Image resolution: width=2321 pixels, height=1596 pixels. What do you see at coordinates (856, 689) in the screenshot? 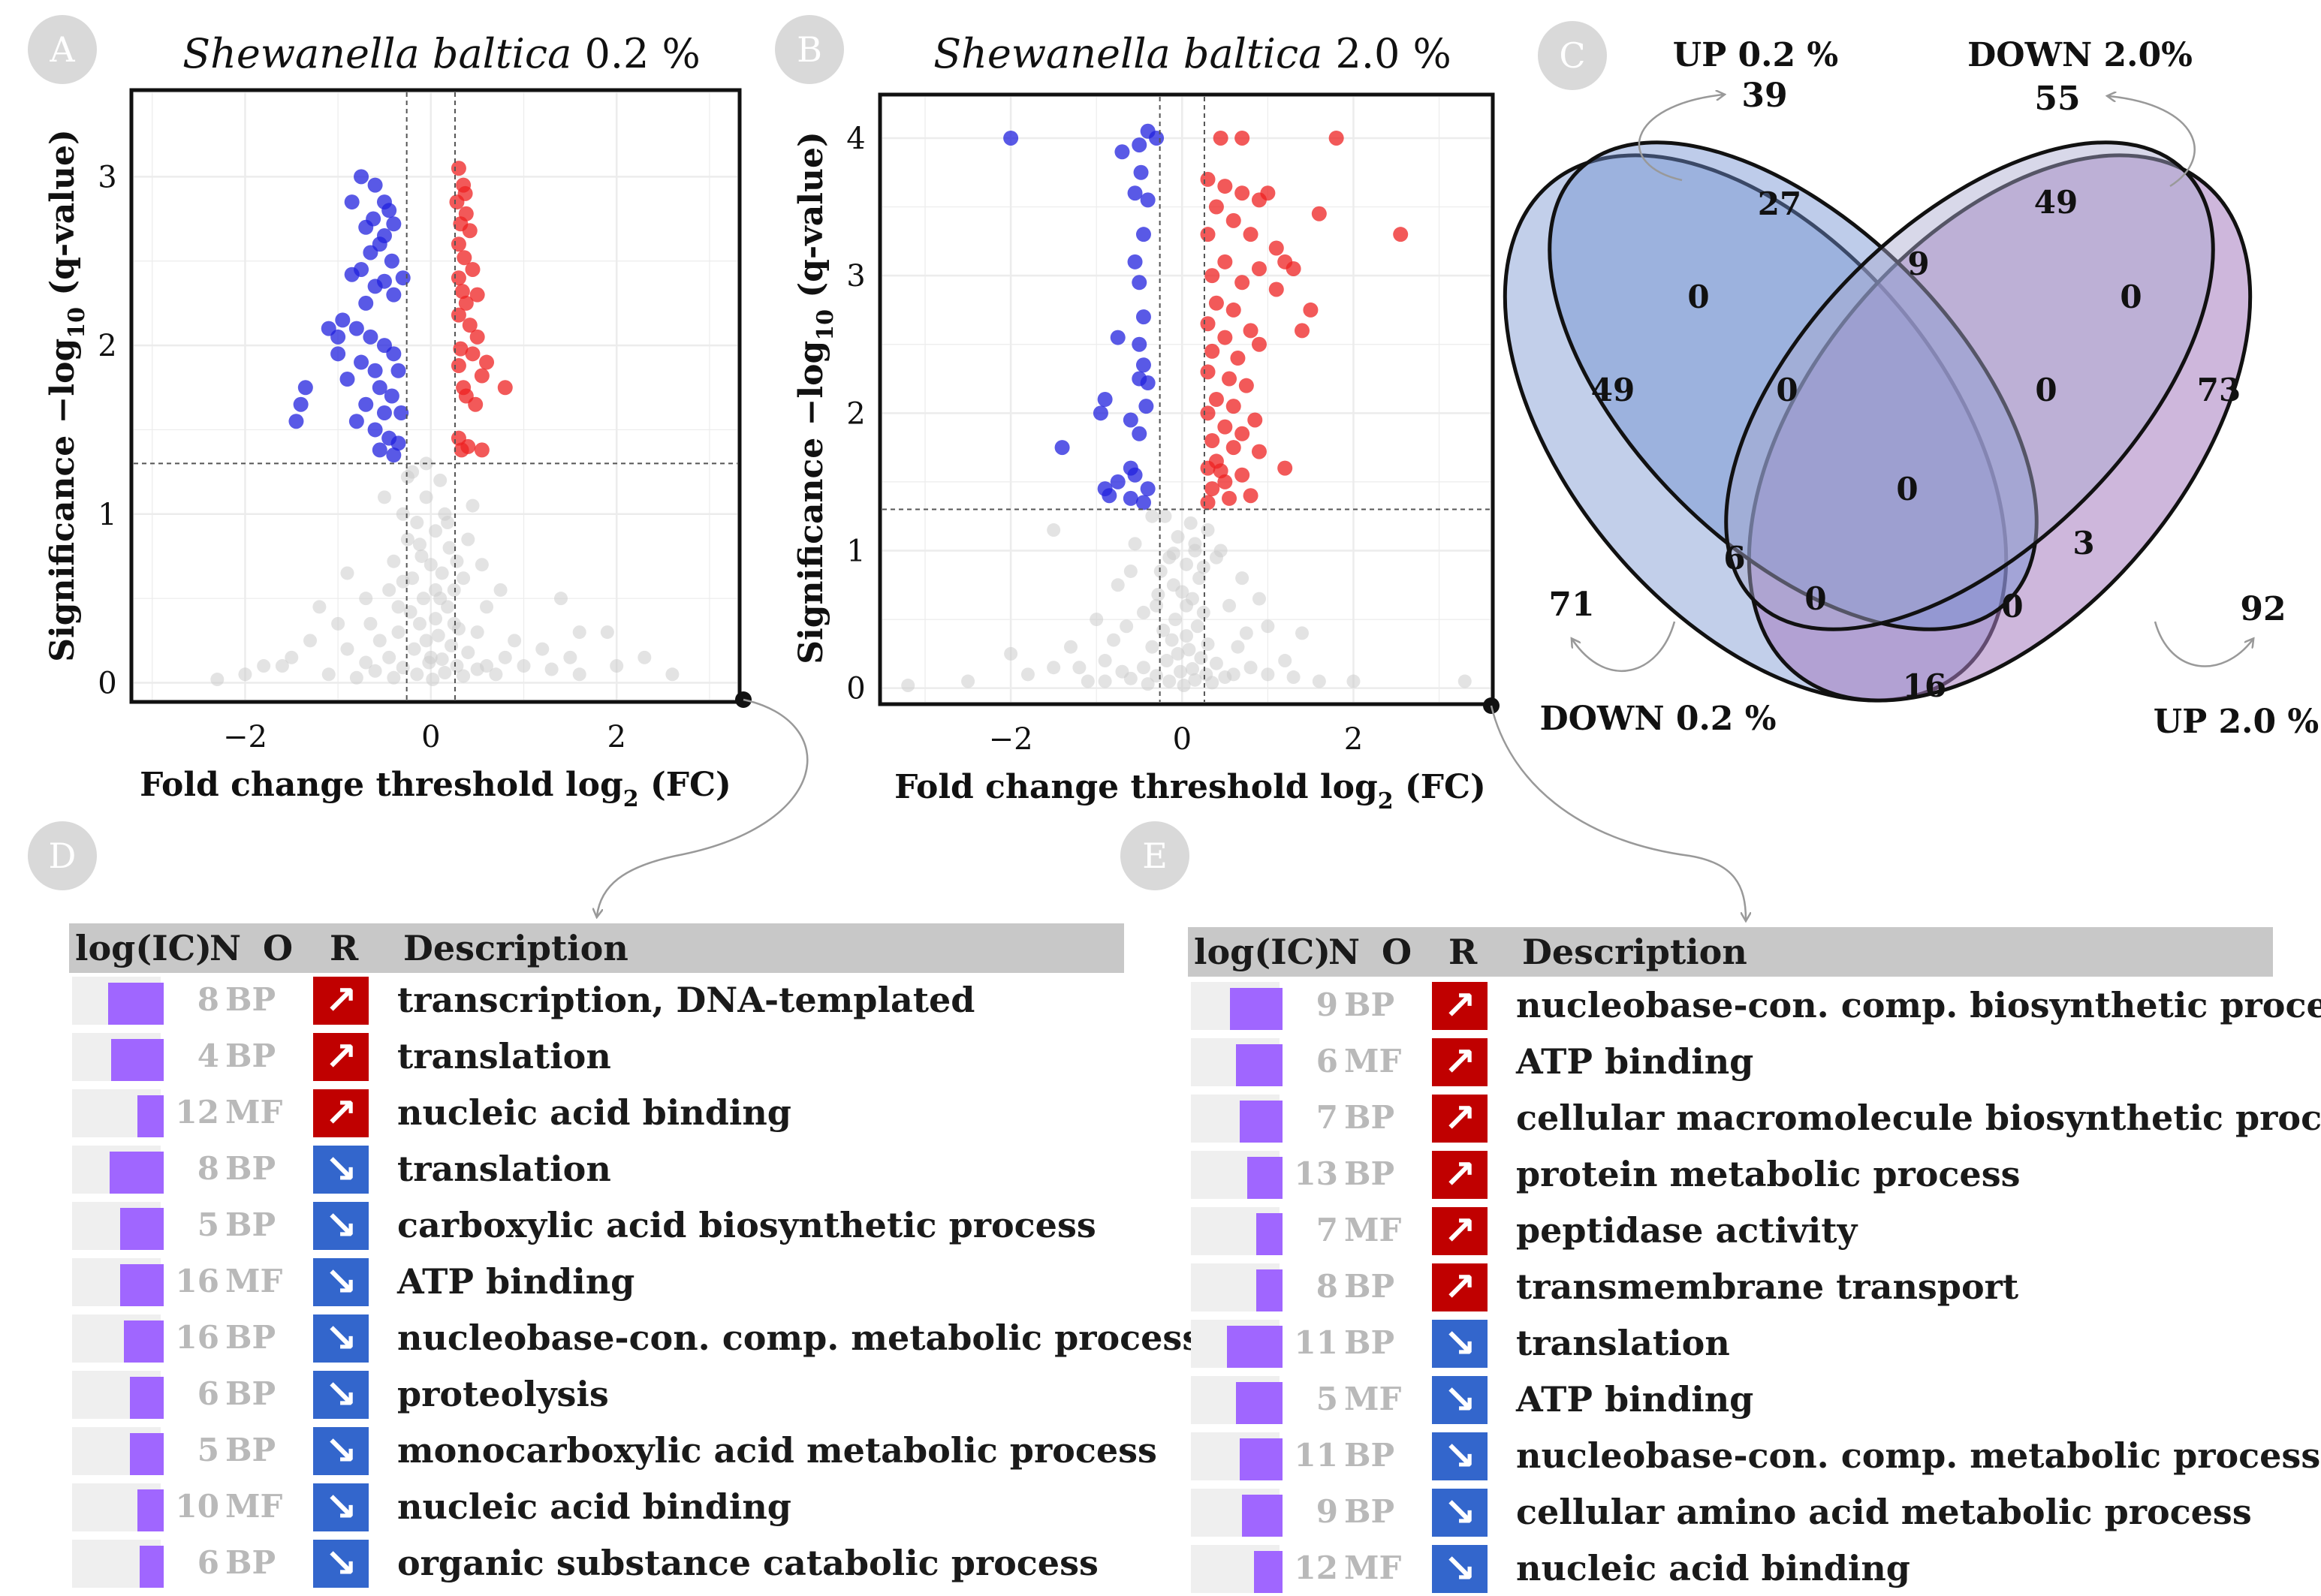
I see `y-tick-label: 0` at bounding box center [856, 689].